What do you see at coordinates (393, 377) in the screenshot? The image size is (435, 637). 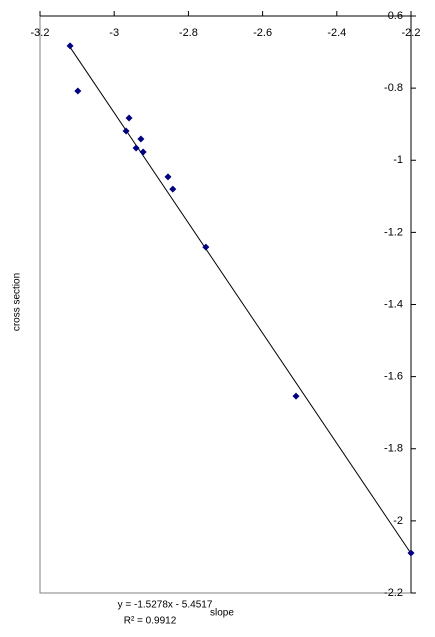 I see `y-tick-label: -1.6` at bounding box center [393, 377].